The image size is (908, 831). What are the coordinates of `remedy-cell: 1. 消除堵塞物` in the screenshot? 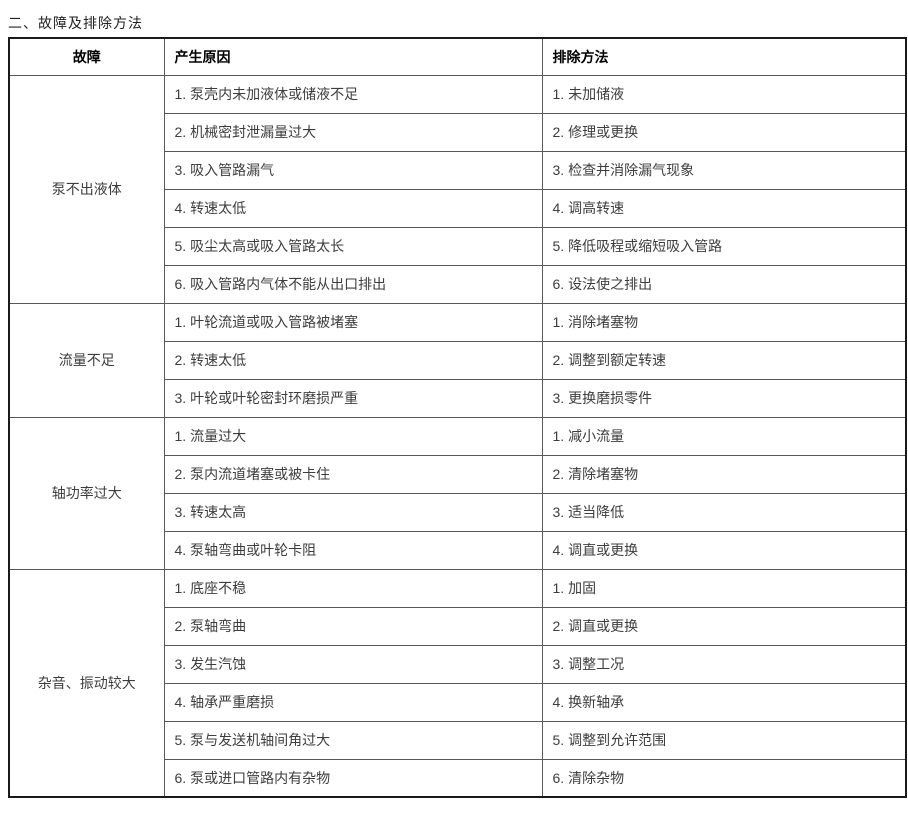 It's located at (724, 322).